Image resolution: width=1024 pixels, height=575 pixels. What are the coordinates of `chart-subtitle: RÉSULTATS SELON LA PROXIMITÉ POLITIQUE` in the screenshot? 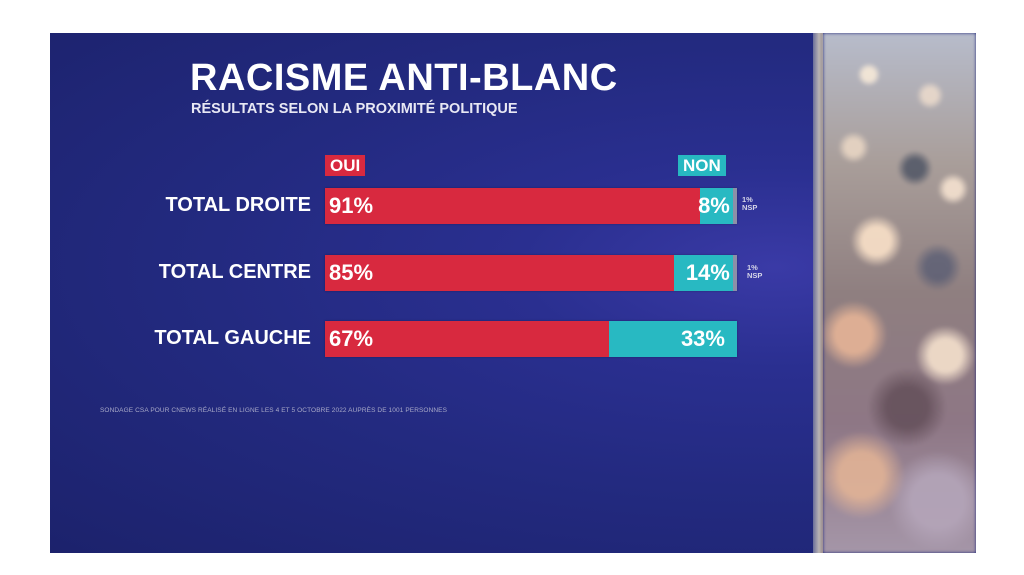 It's located at (354, 109).